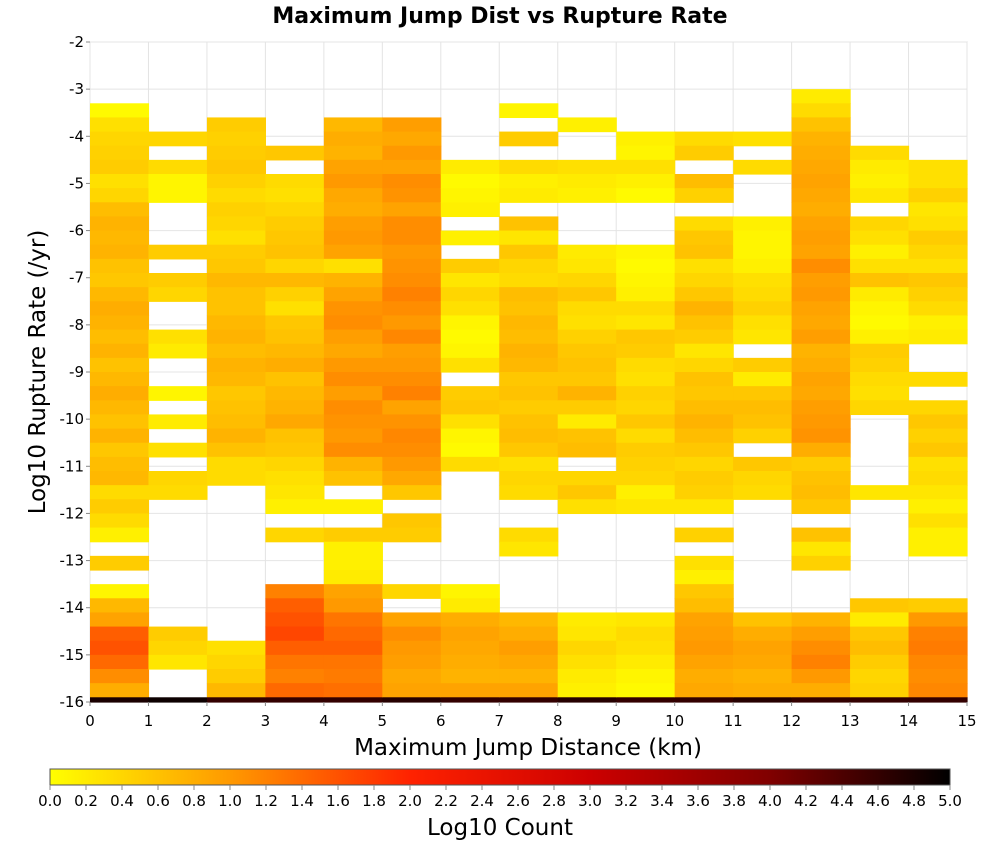  I want to click on colorbar-tick-label: 0.4, so click(122, 801).